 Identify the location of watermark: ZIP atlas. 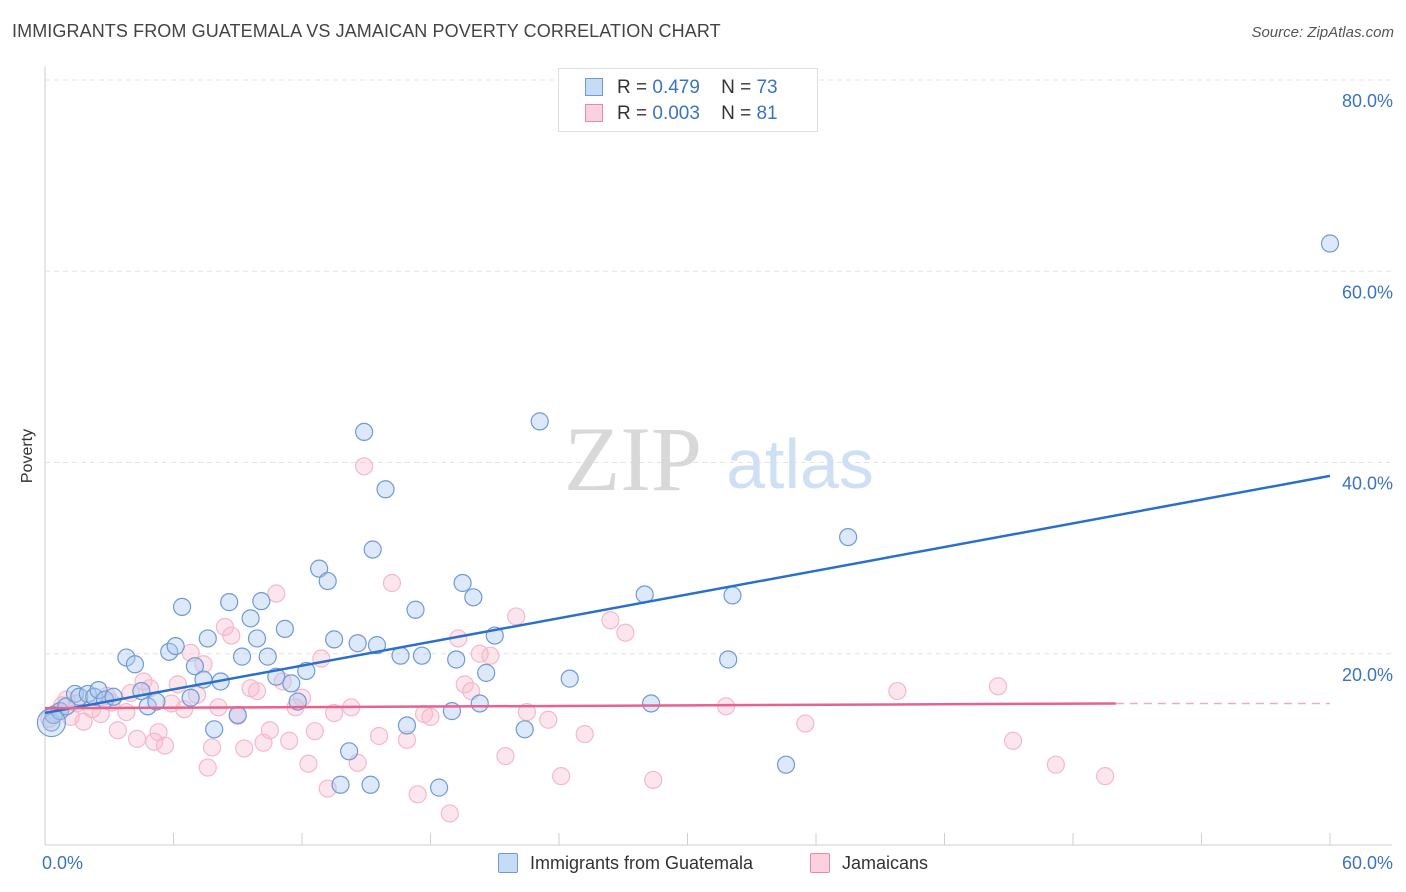
(719, 459).